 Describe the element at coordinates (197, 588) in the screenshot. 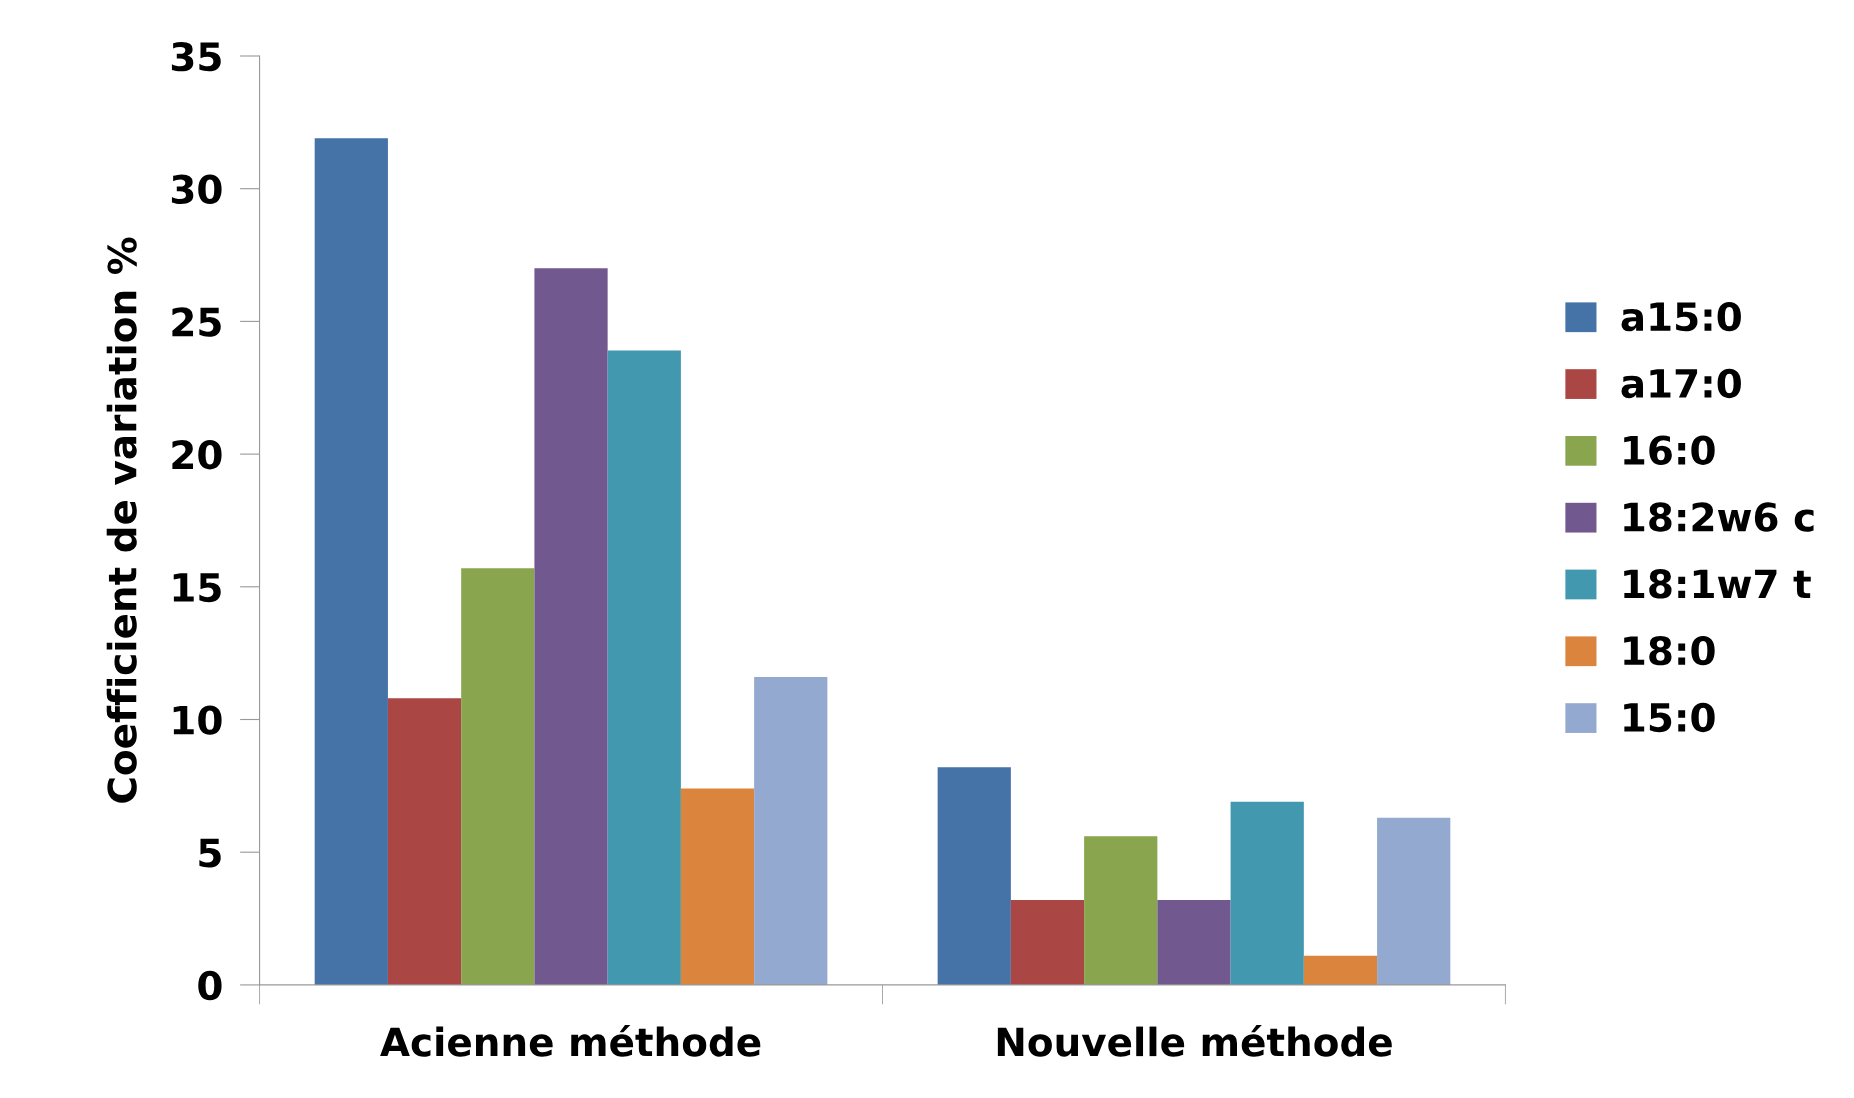

I see `y-tick-label: 15` at that location.